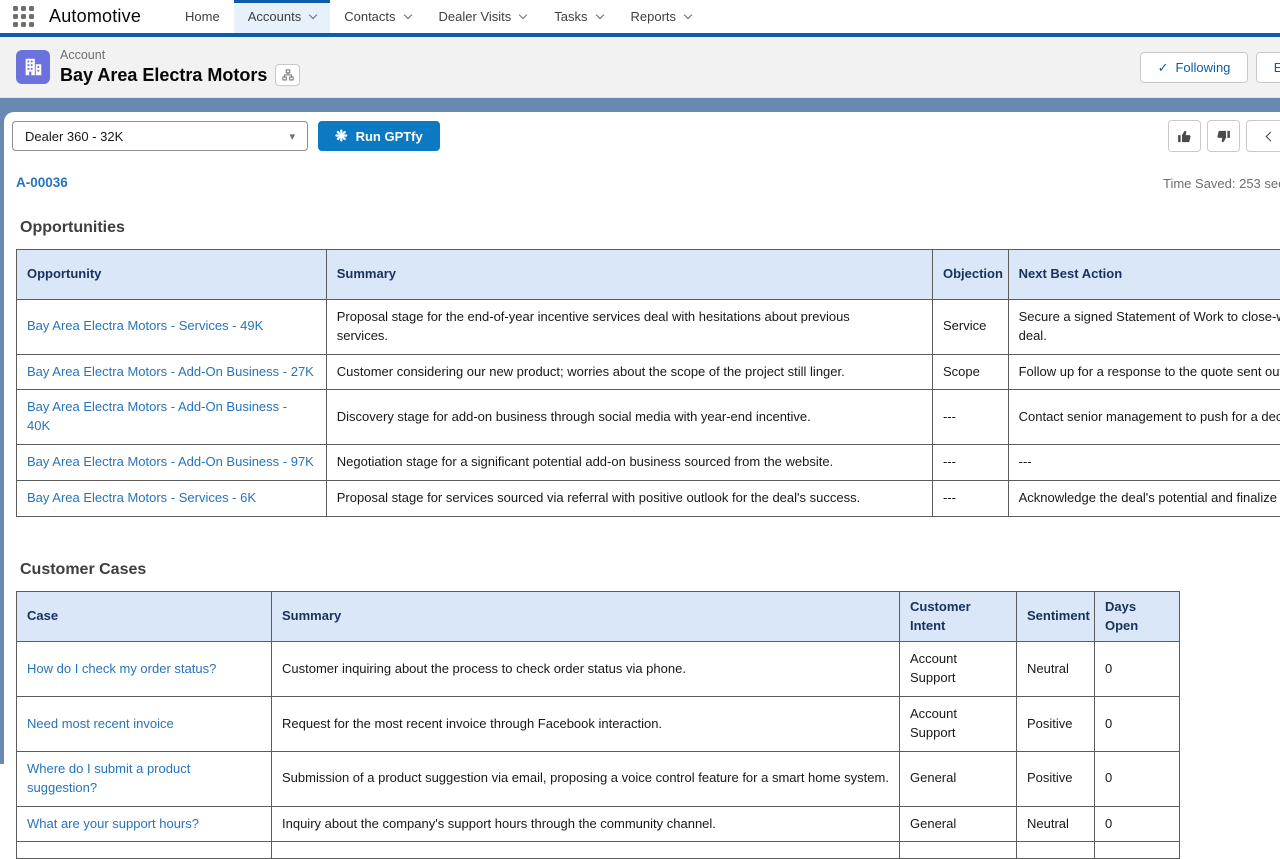 The width and height of the screenshot is (1280, 859). What do you see at coordinates (646, 183) in the screenshot?
I see `record-meta-row: A-00036 Time Saved: 253 sec` at bounding box center [646, 183].